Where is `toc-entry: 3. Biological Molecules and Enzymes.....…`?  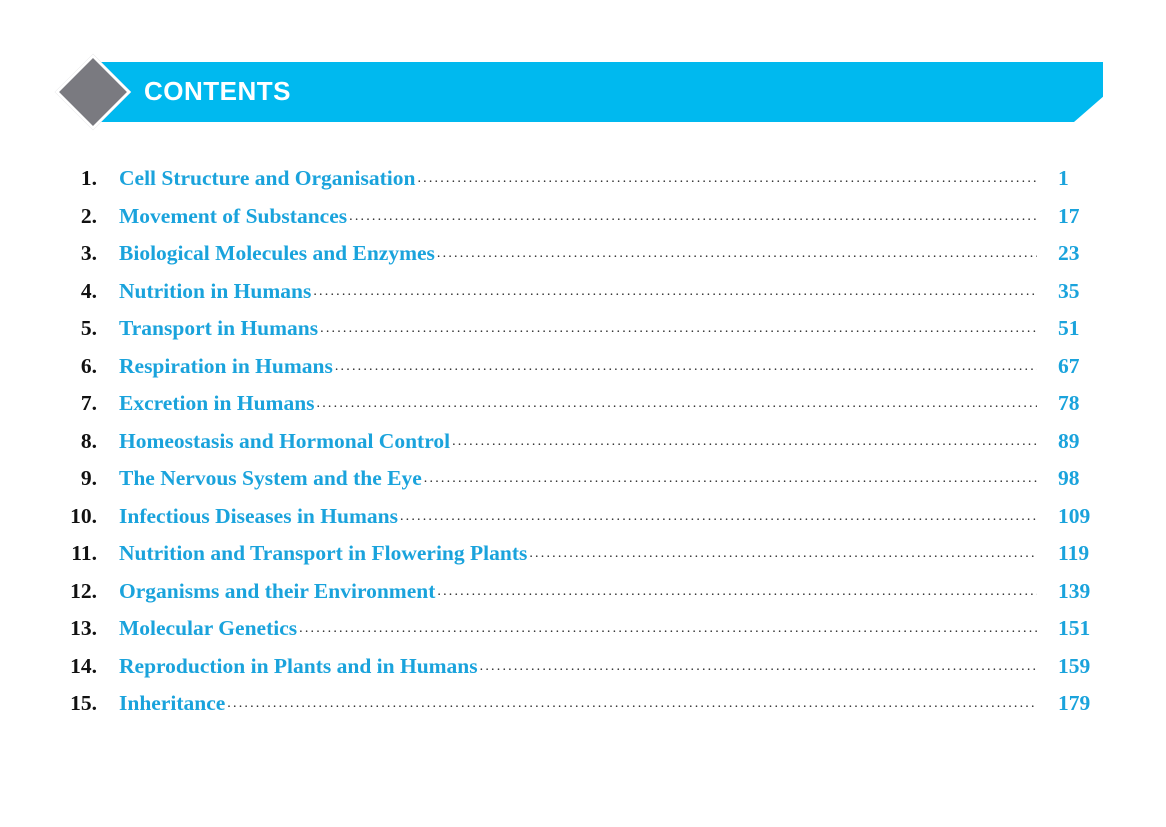
toc-entry: 3. Biological Molecules and Enzymes.....… is located at coordinates (583, 254).